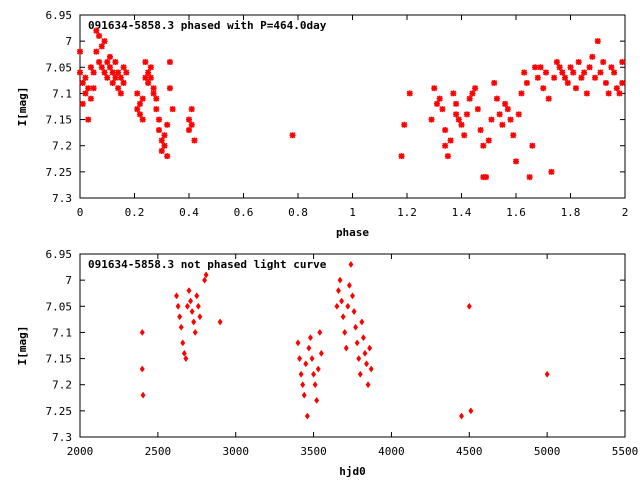 The width and height of the screenshot is (640, 485). Describe the element at coordinates (135, 212) in the screenshot. I see `x-tick-label: 0.2` at that location.